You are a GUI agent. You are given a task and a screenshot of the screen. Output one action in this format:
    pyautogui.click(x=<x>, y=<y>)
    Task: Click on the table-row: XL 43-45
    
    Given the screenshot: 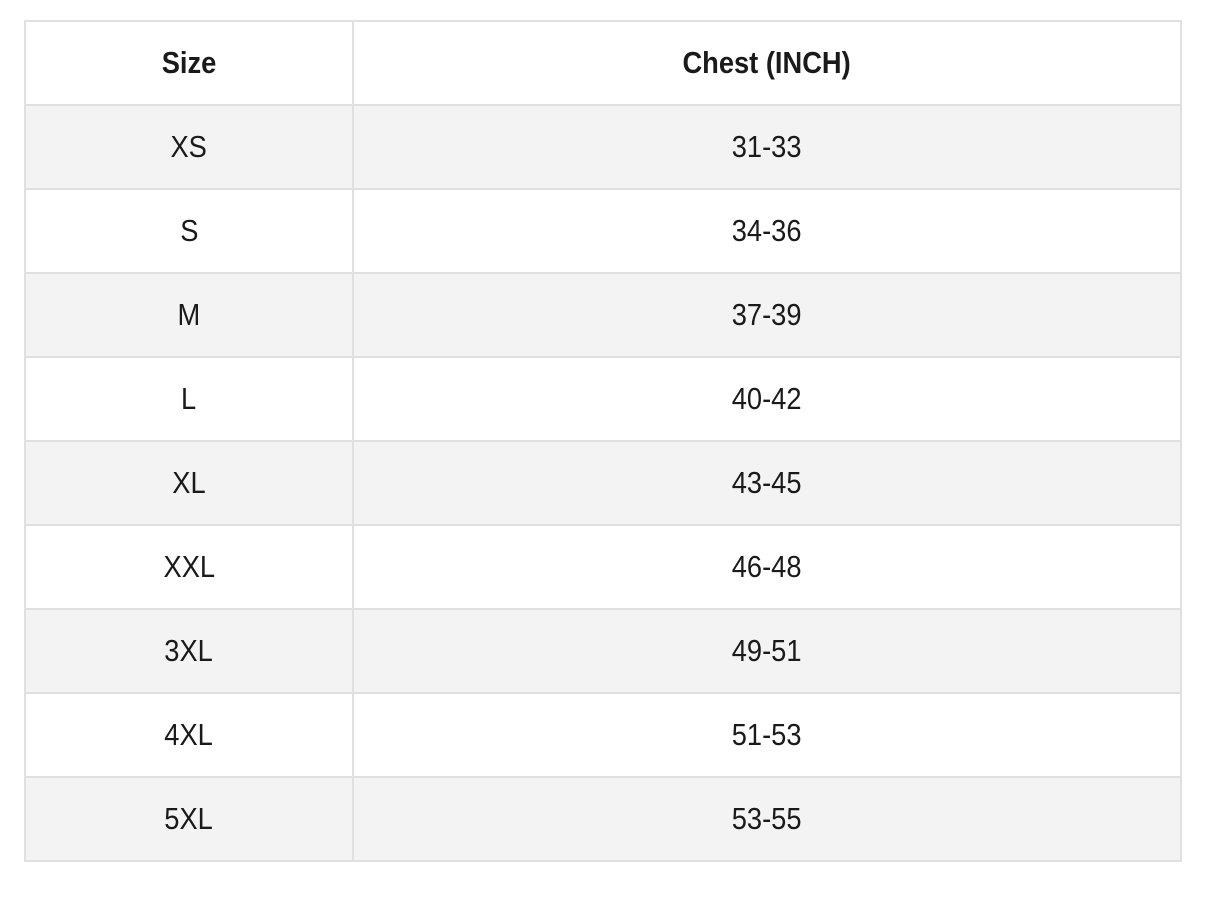 What is the action you would take?
    pyautogui.click(x=603, y=483)
    